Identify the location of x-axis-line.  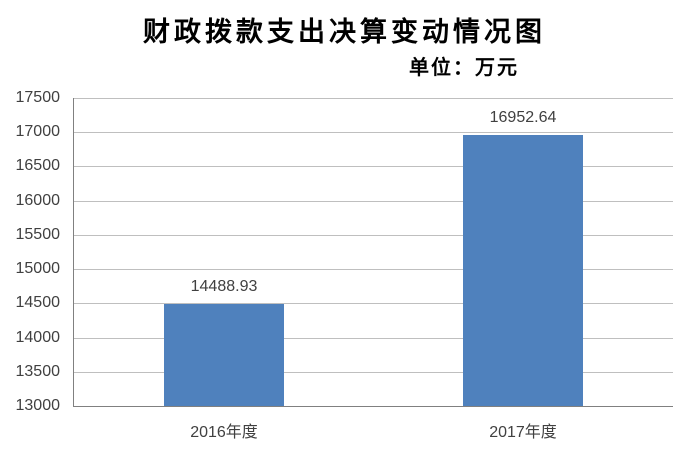
(373, 406).